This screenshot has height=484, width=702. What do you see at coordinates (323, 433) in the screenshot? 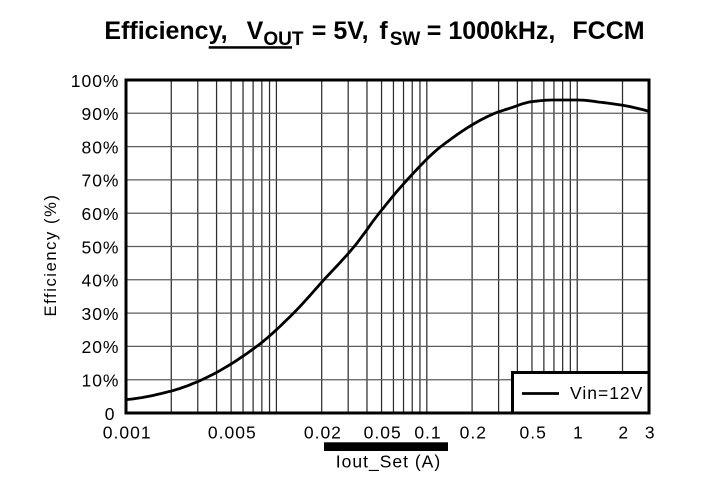
I see `svg-text: 0.02` at bounding box center [323, 433].